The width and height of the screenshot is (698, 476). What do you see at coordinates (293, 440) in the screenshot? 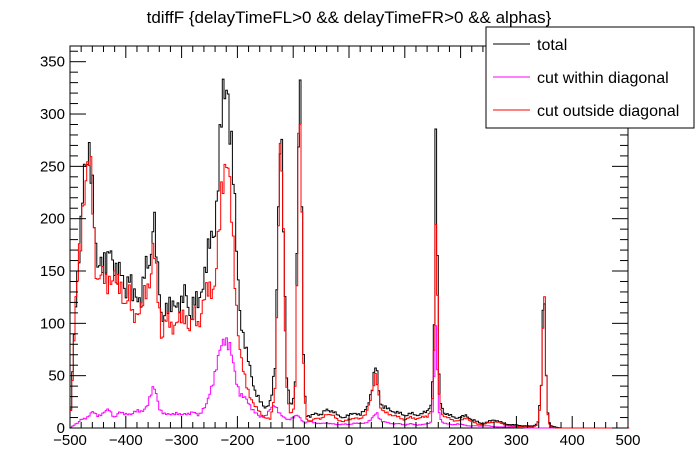
I see `x-tick-label: −100` at bounding box center [293, 440].